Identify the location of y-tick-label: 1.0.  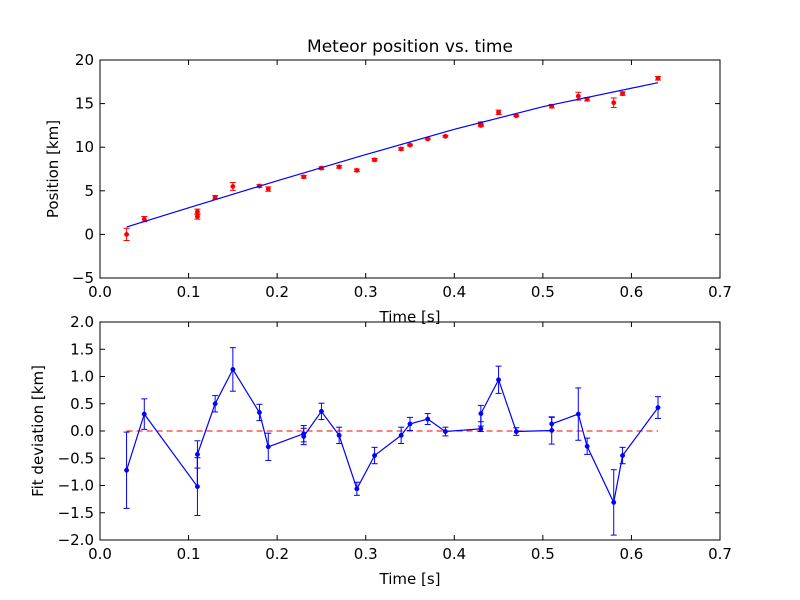
(82, 377).